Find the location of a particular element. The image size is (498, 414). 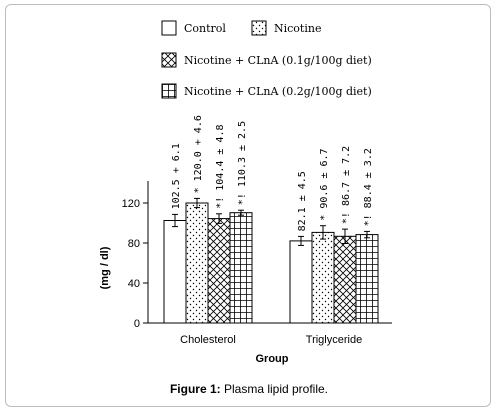

value-label: * 90.6 ± 6.7 is located at coordinates (324, 184).